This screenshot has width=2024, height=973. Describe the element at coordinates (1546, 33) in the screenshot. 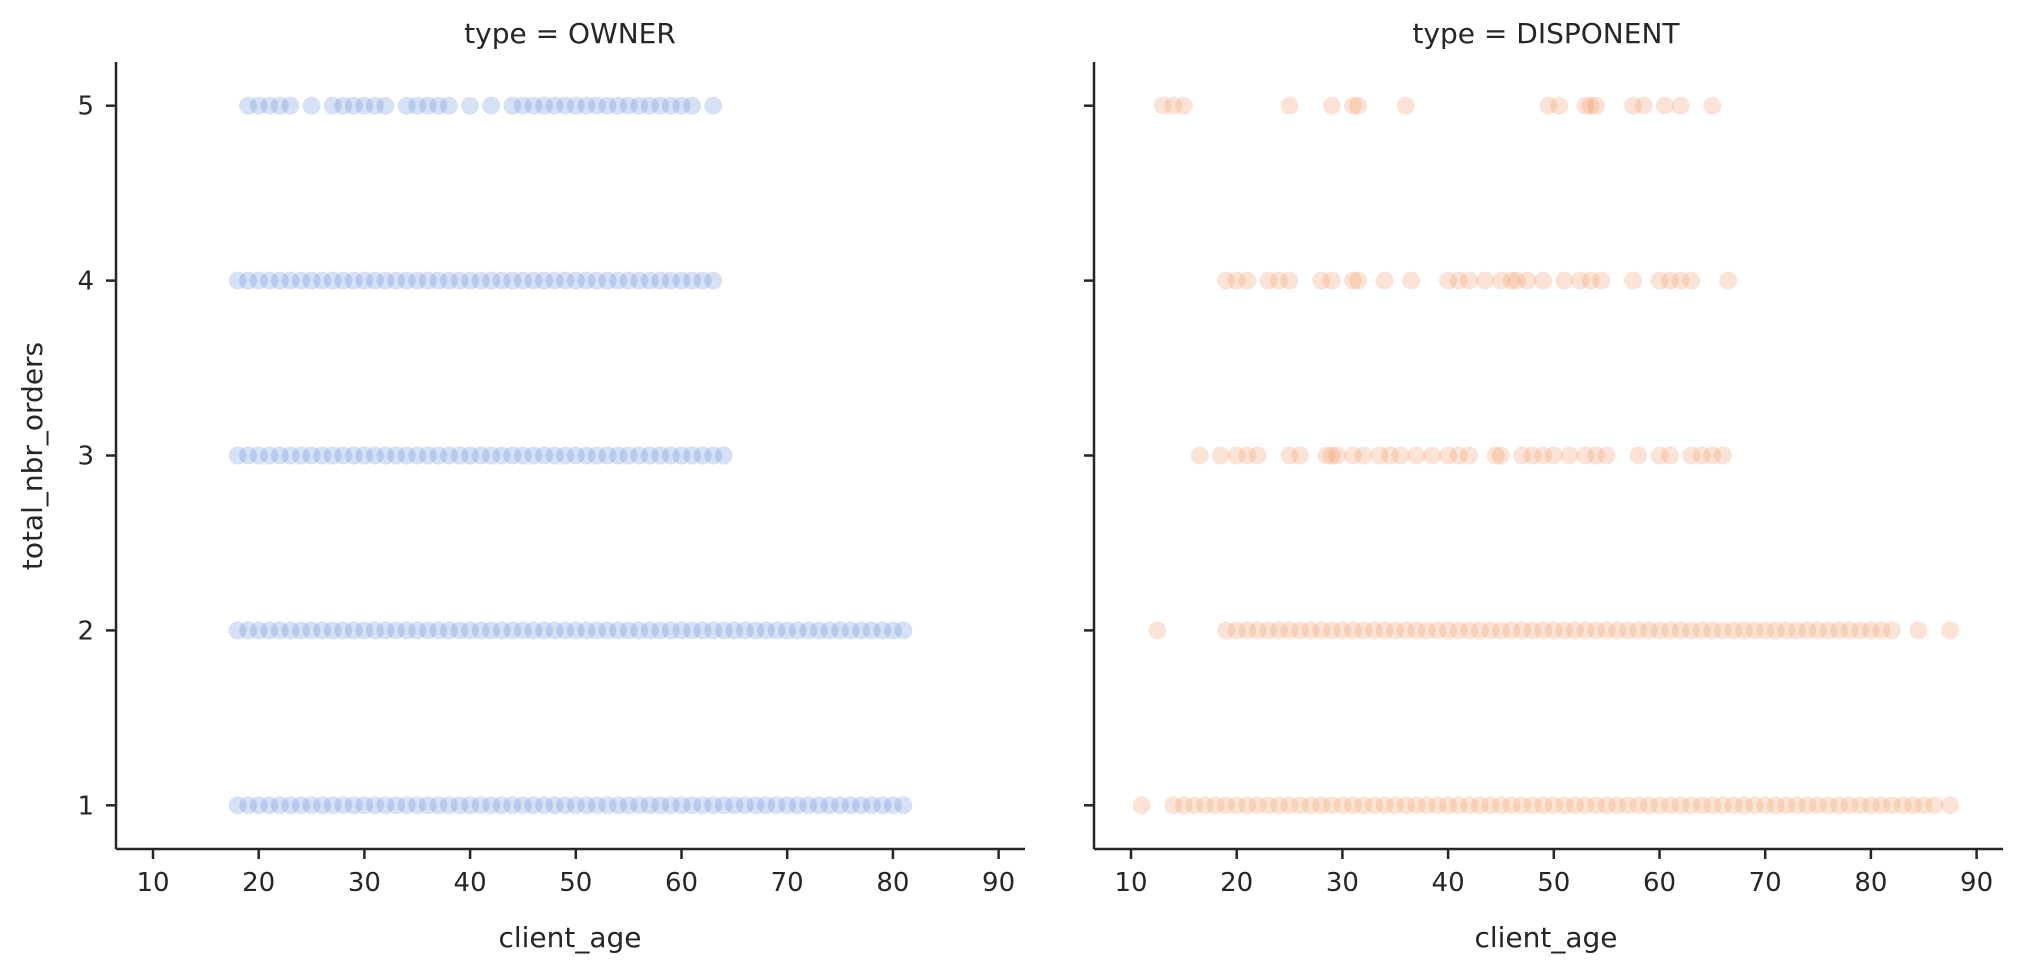

I see `panel-disponent-title: type = DISPONENT` at that location.